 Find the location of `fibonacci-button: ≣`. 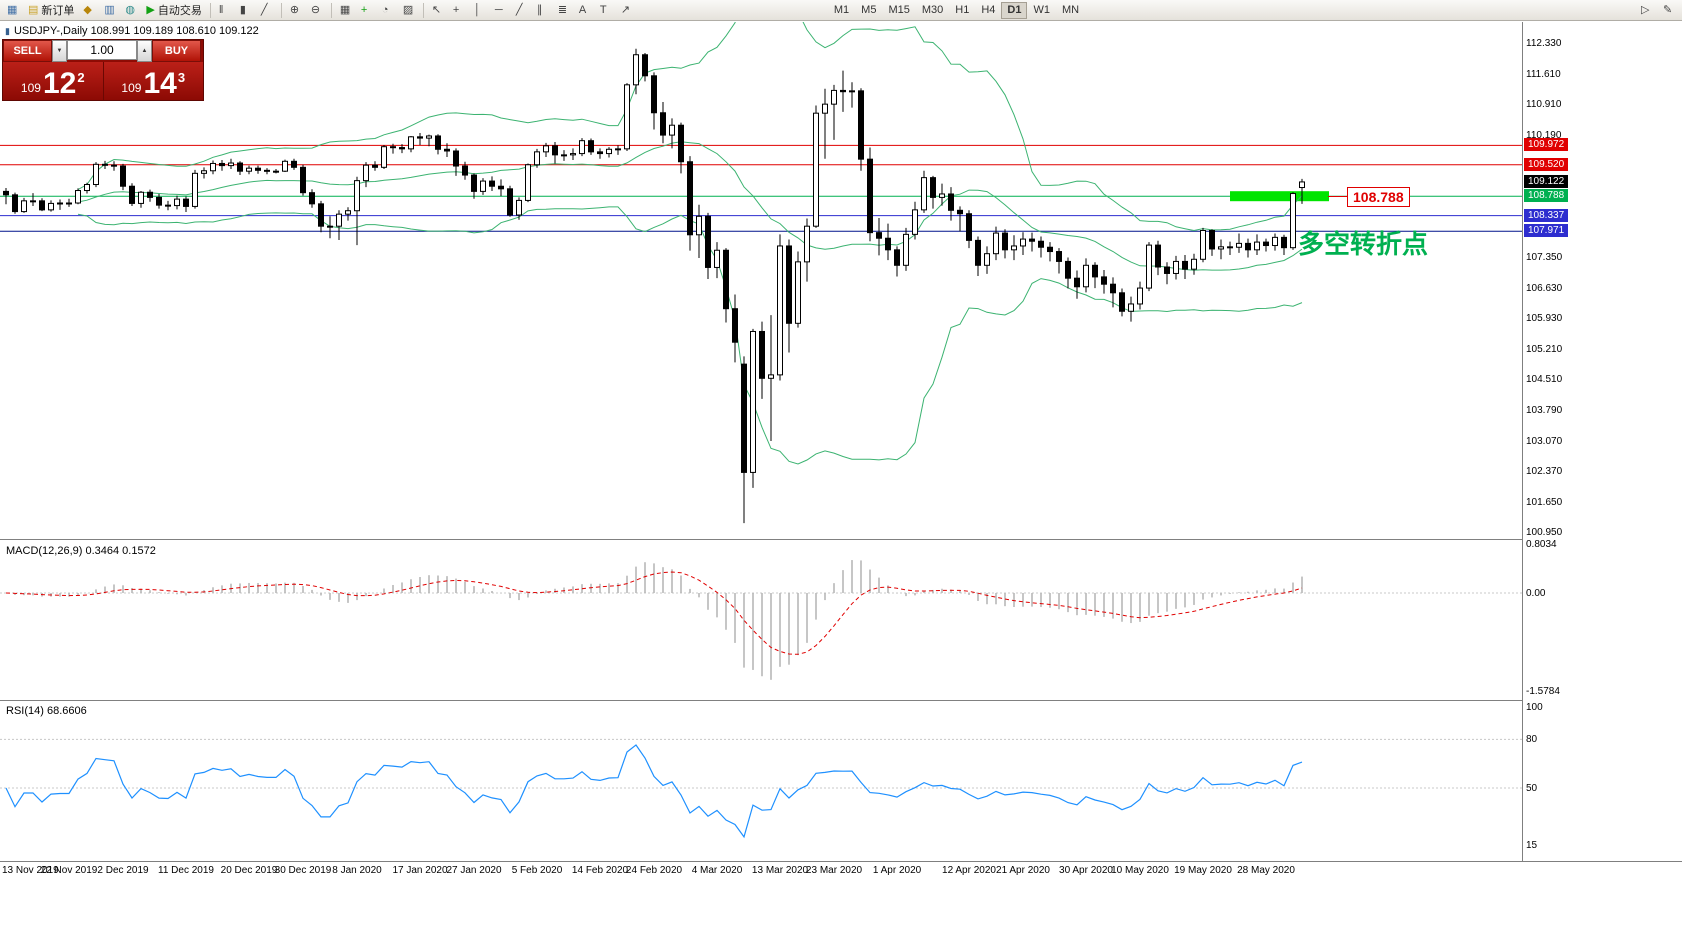

fibonacci-button: ≣ is located at coordinates (564, 10).